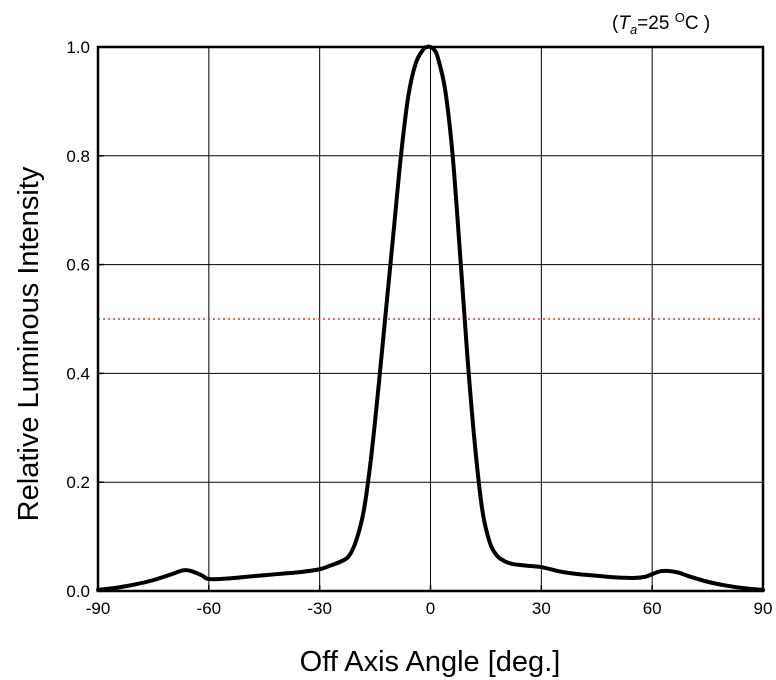 The width and height of the screenshot is (776, 680). Describe the element at coordinates (697, 23) in the screenshot. I see `condition-unit: C )` at that location.